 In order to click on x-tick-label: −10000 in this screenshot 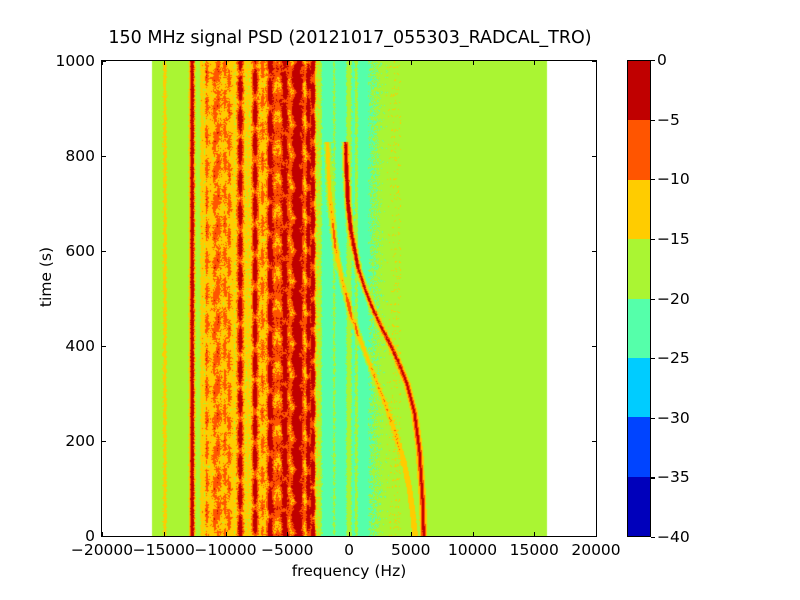, I will do `click(225, 550)`.